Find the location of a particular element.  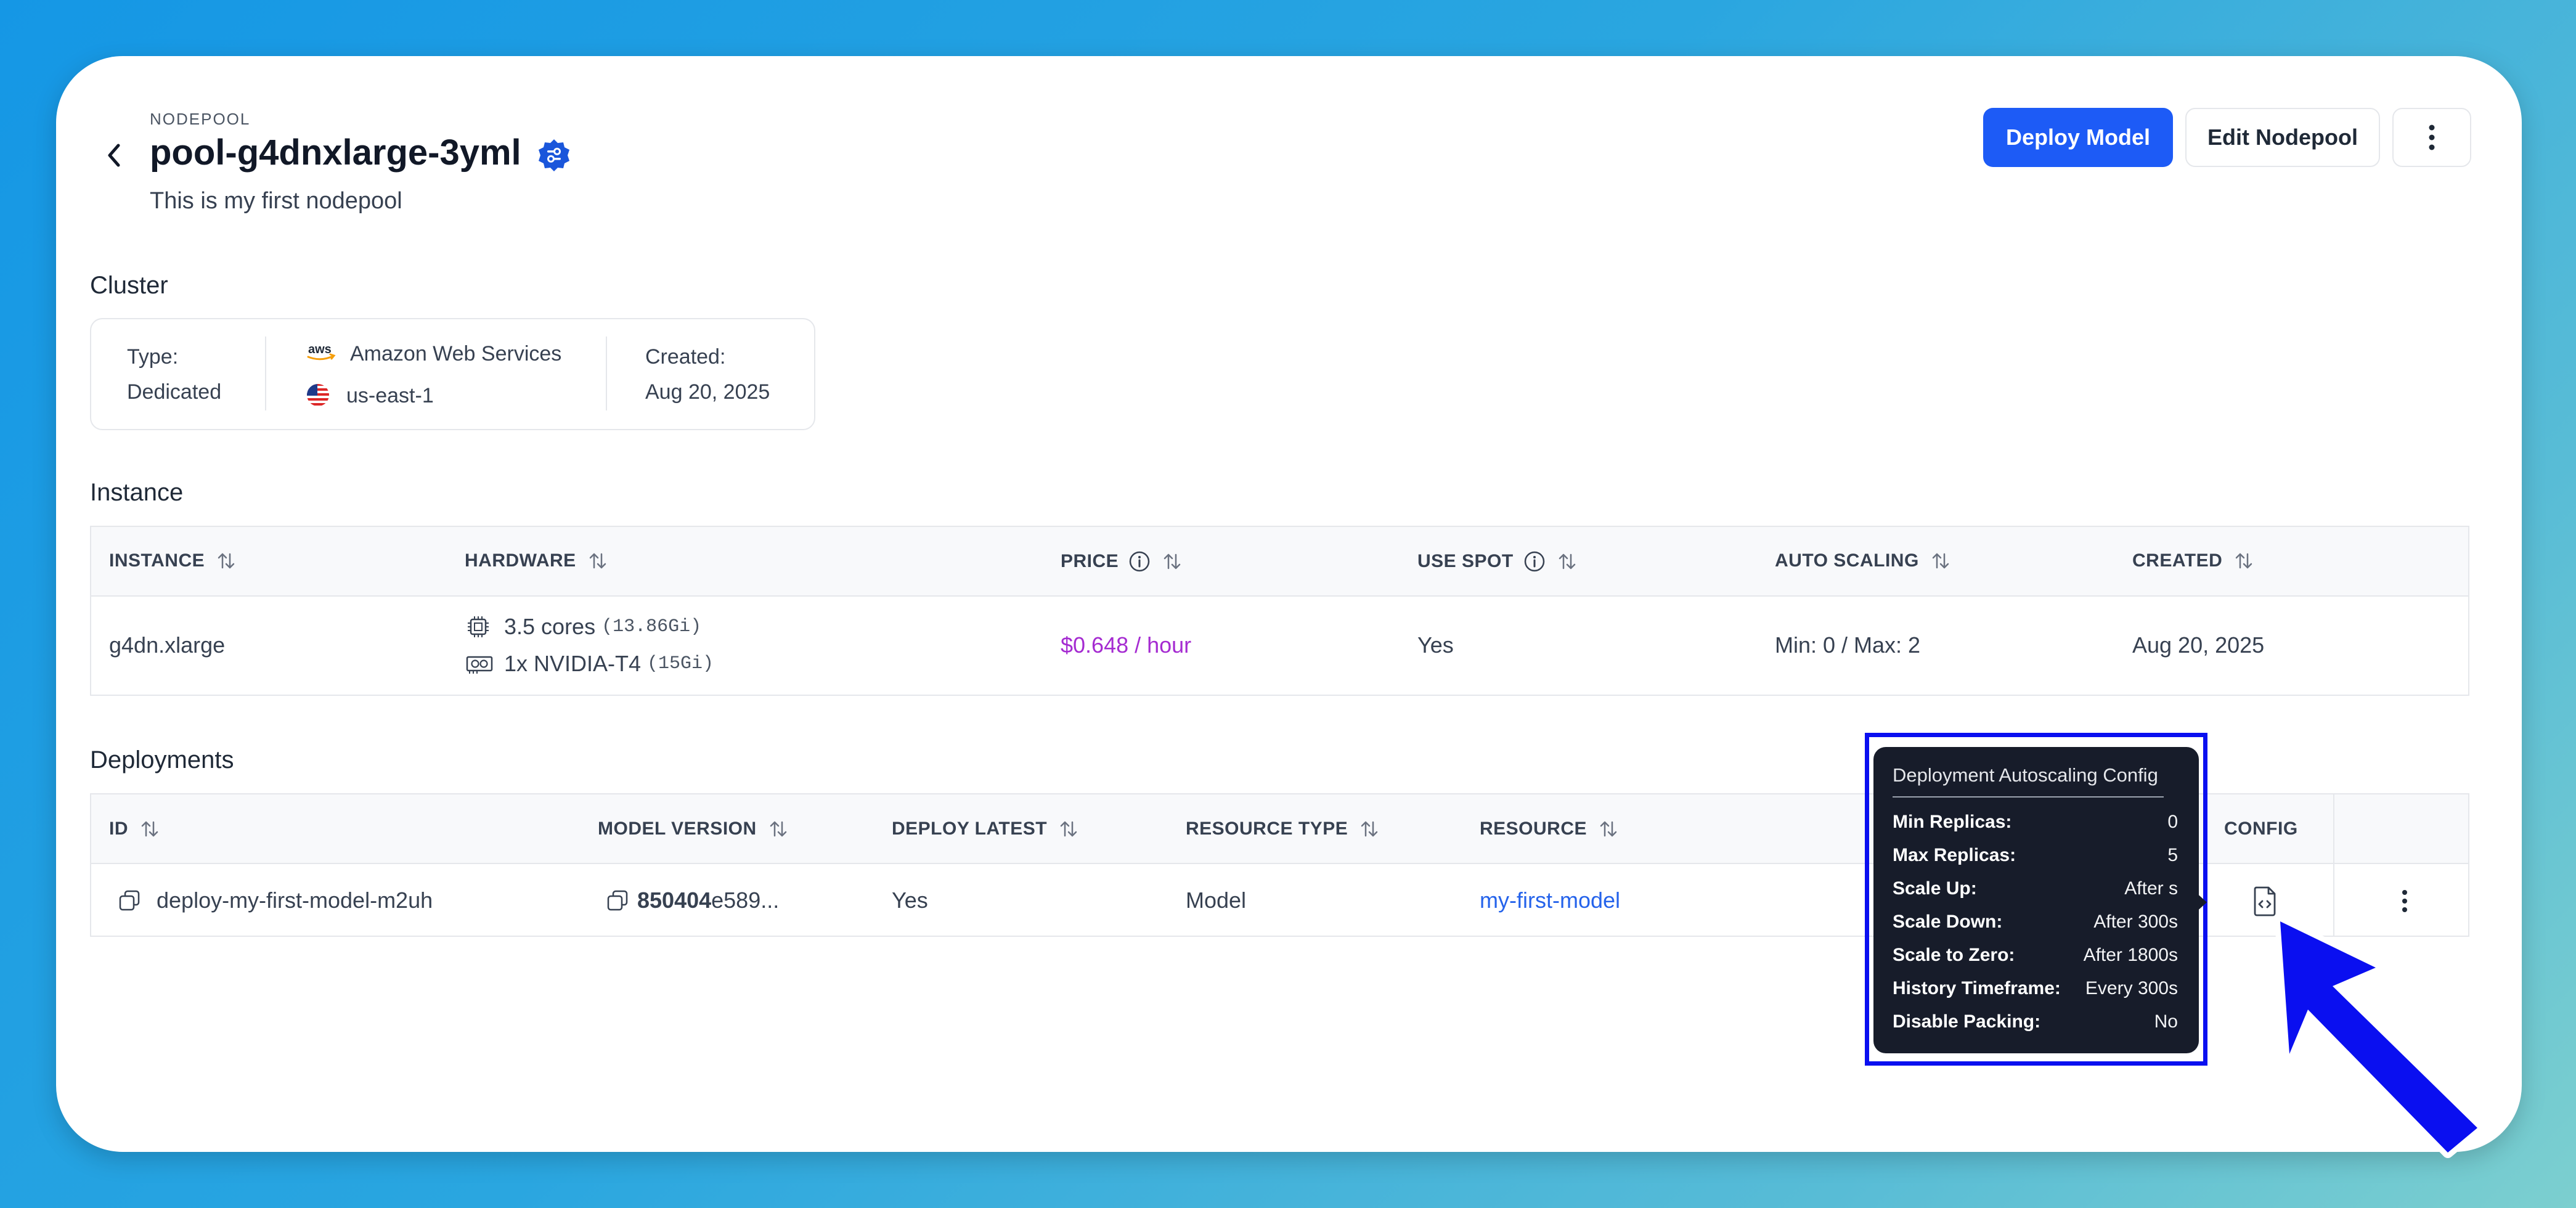

tooltip-row: Min Replicas: 0 is located at coordinates (2035, 822).